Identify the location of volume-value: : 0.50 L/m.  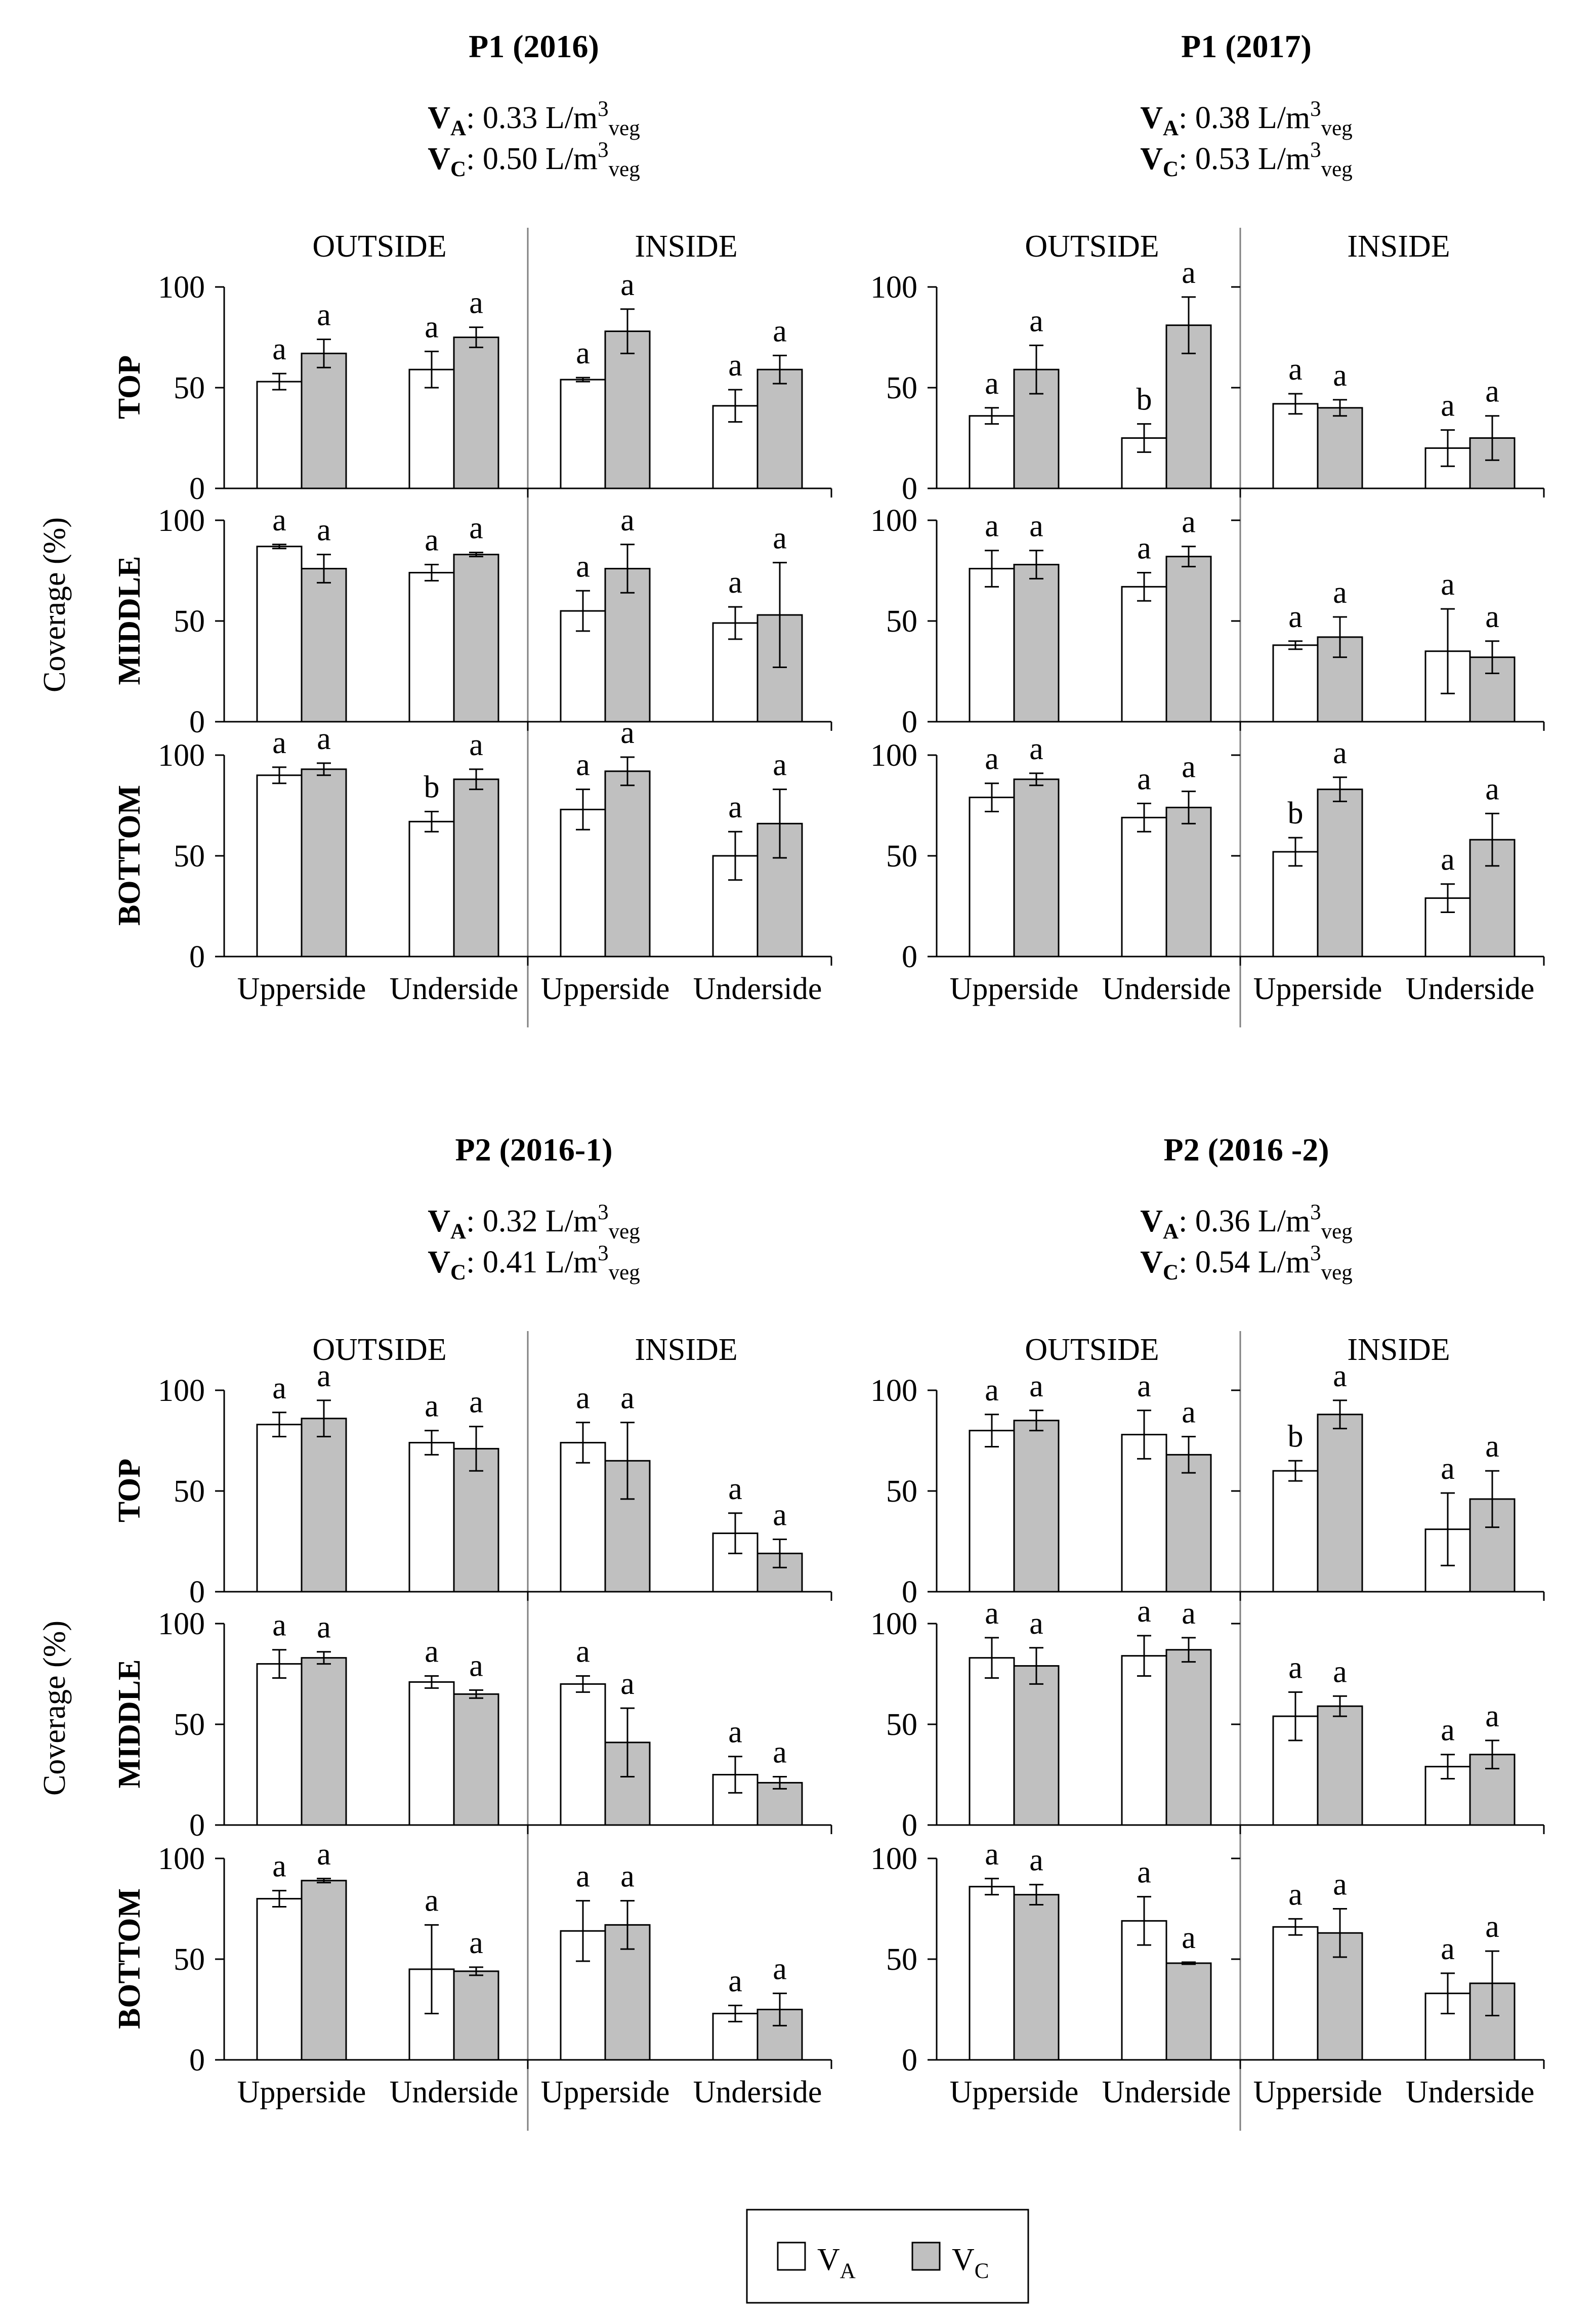
(532, 159).